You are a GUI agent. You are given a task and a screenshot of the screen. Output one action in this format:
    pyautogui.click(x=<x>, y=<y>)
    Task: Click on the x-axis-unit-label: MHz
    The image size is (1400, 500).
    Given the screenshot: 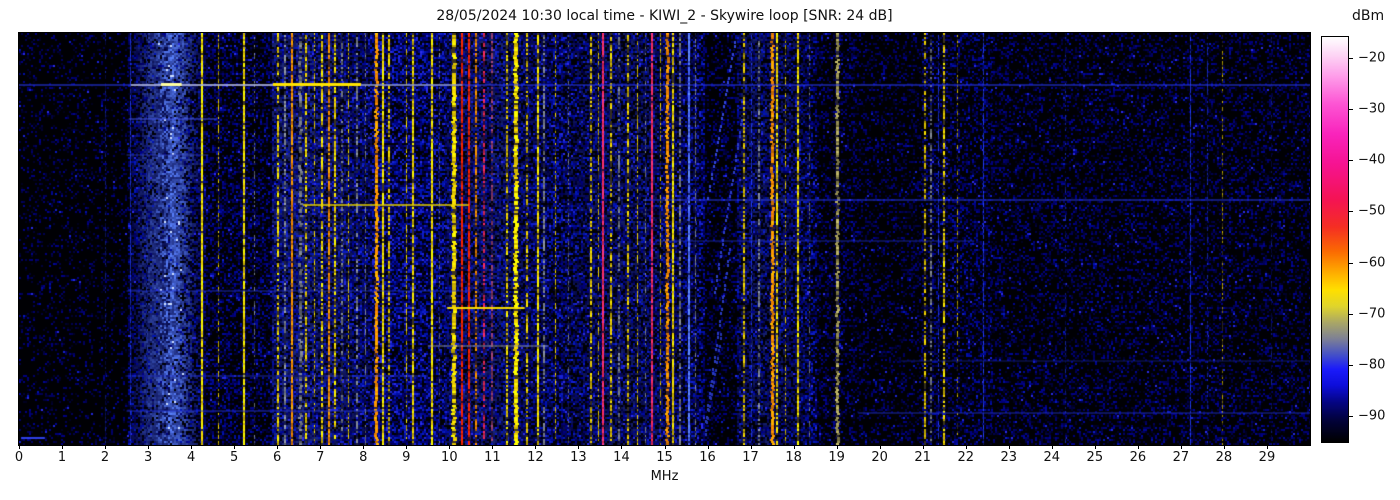 What is the action you would take?
    pyautogui.click(x=664, y=476)
    